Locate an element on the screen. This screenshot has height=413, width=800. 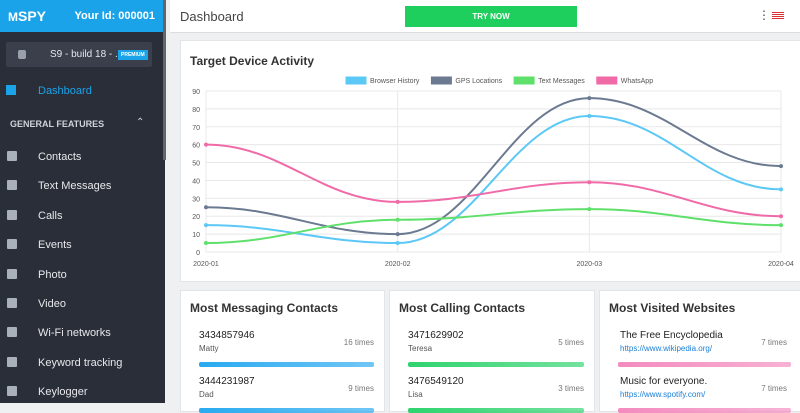
section-header: GENERAL FEATURES is located at coordinates (57, 124).